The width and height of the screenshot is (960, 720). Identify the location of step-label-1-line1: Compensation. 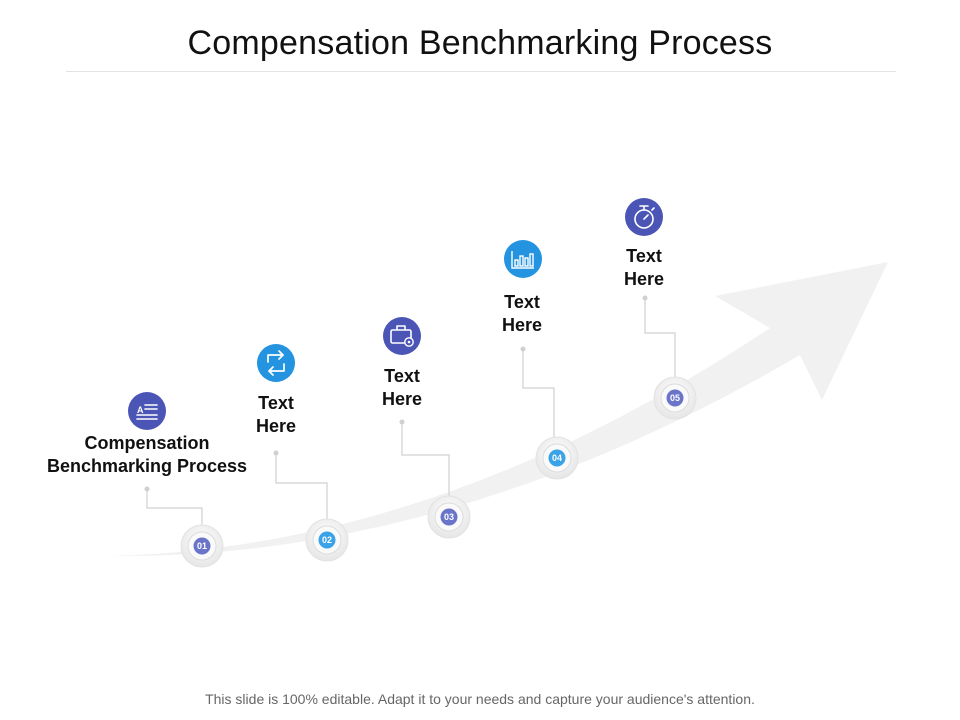
(147, 443).